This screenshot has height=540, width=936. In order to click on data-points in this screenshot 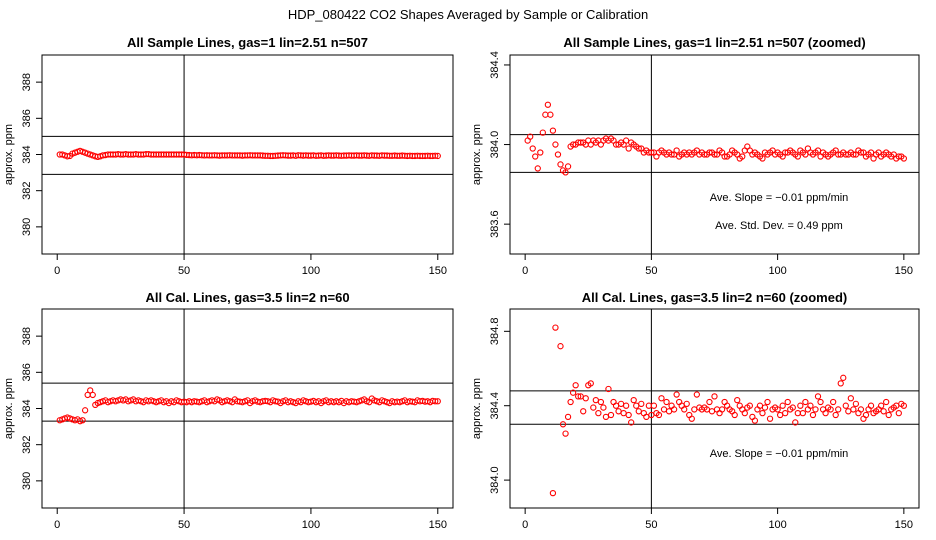, I will do `click(248, 406)`.